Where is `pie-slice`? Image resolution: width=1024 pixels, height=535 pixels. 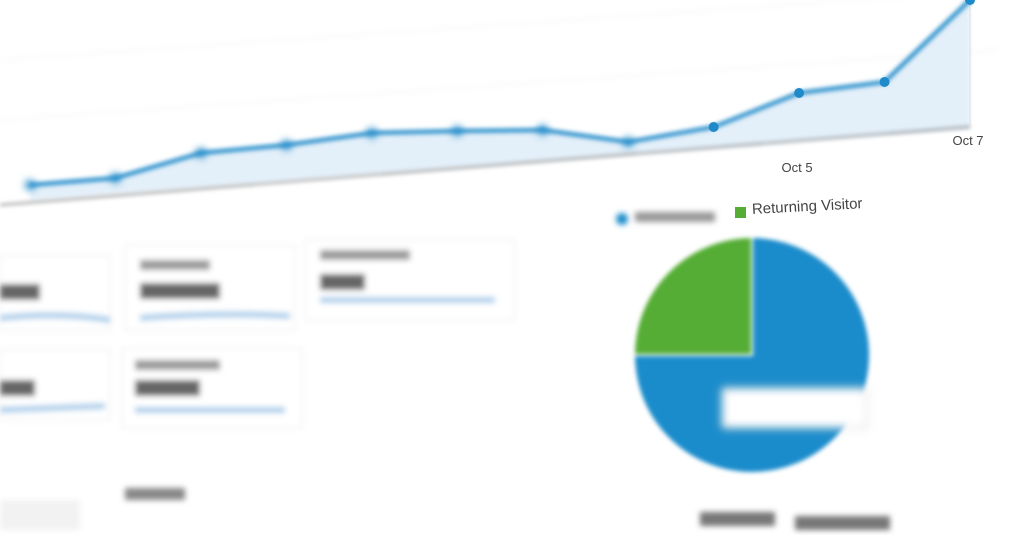
pie-slice is located at coordinates (692, 295).